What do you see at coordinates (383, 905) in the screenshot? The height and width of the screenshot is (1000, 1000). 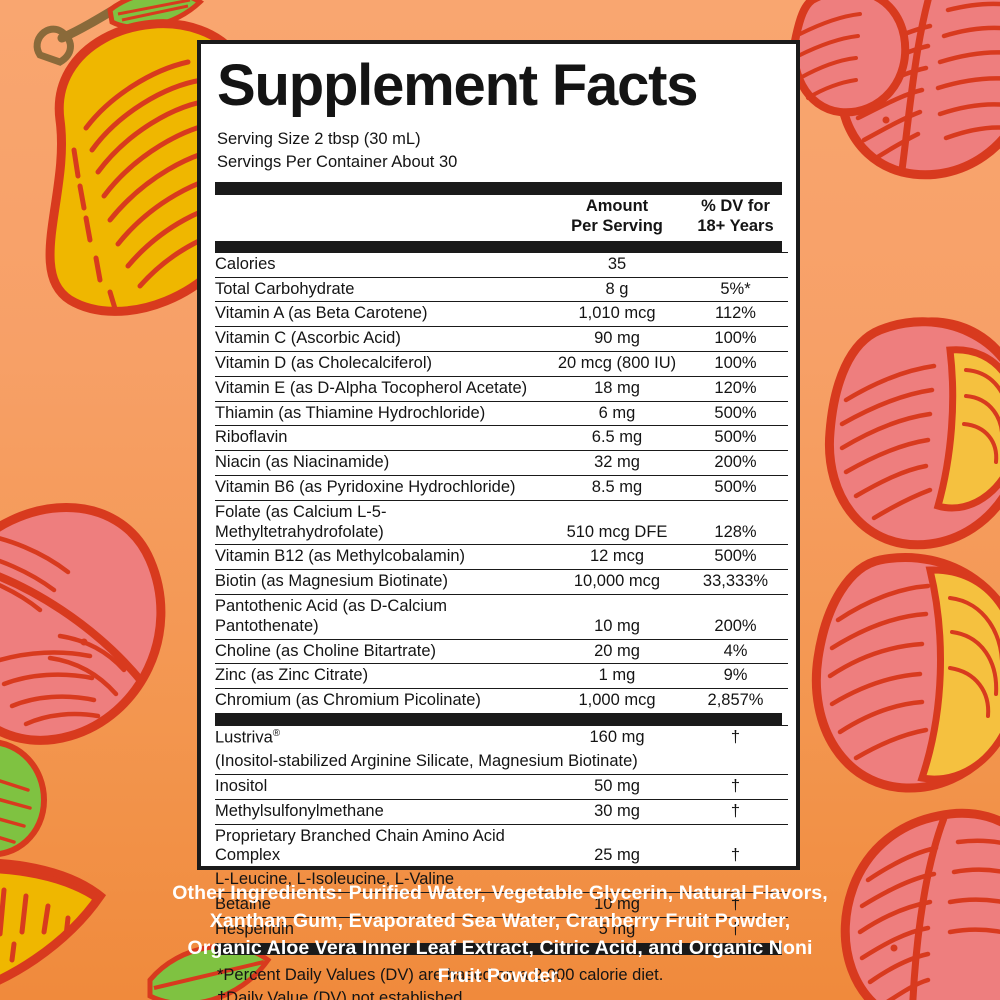 I see `blend-ingredient-name: Betaine` at bounding box center [383, 905].